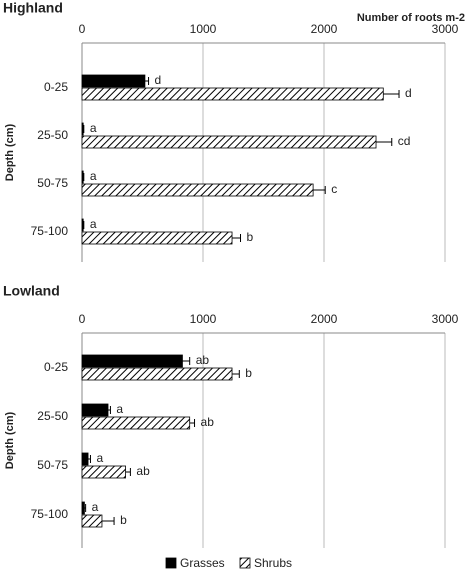  What do you see at coordinates (404, 141) in the screenshot?
I see `significance-letter: cd` at bounding box center [404, 141].